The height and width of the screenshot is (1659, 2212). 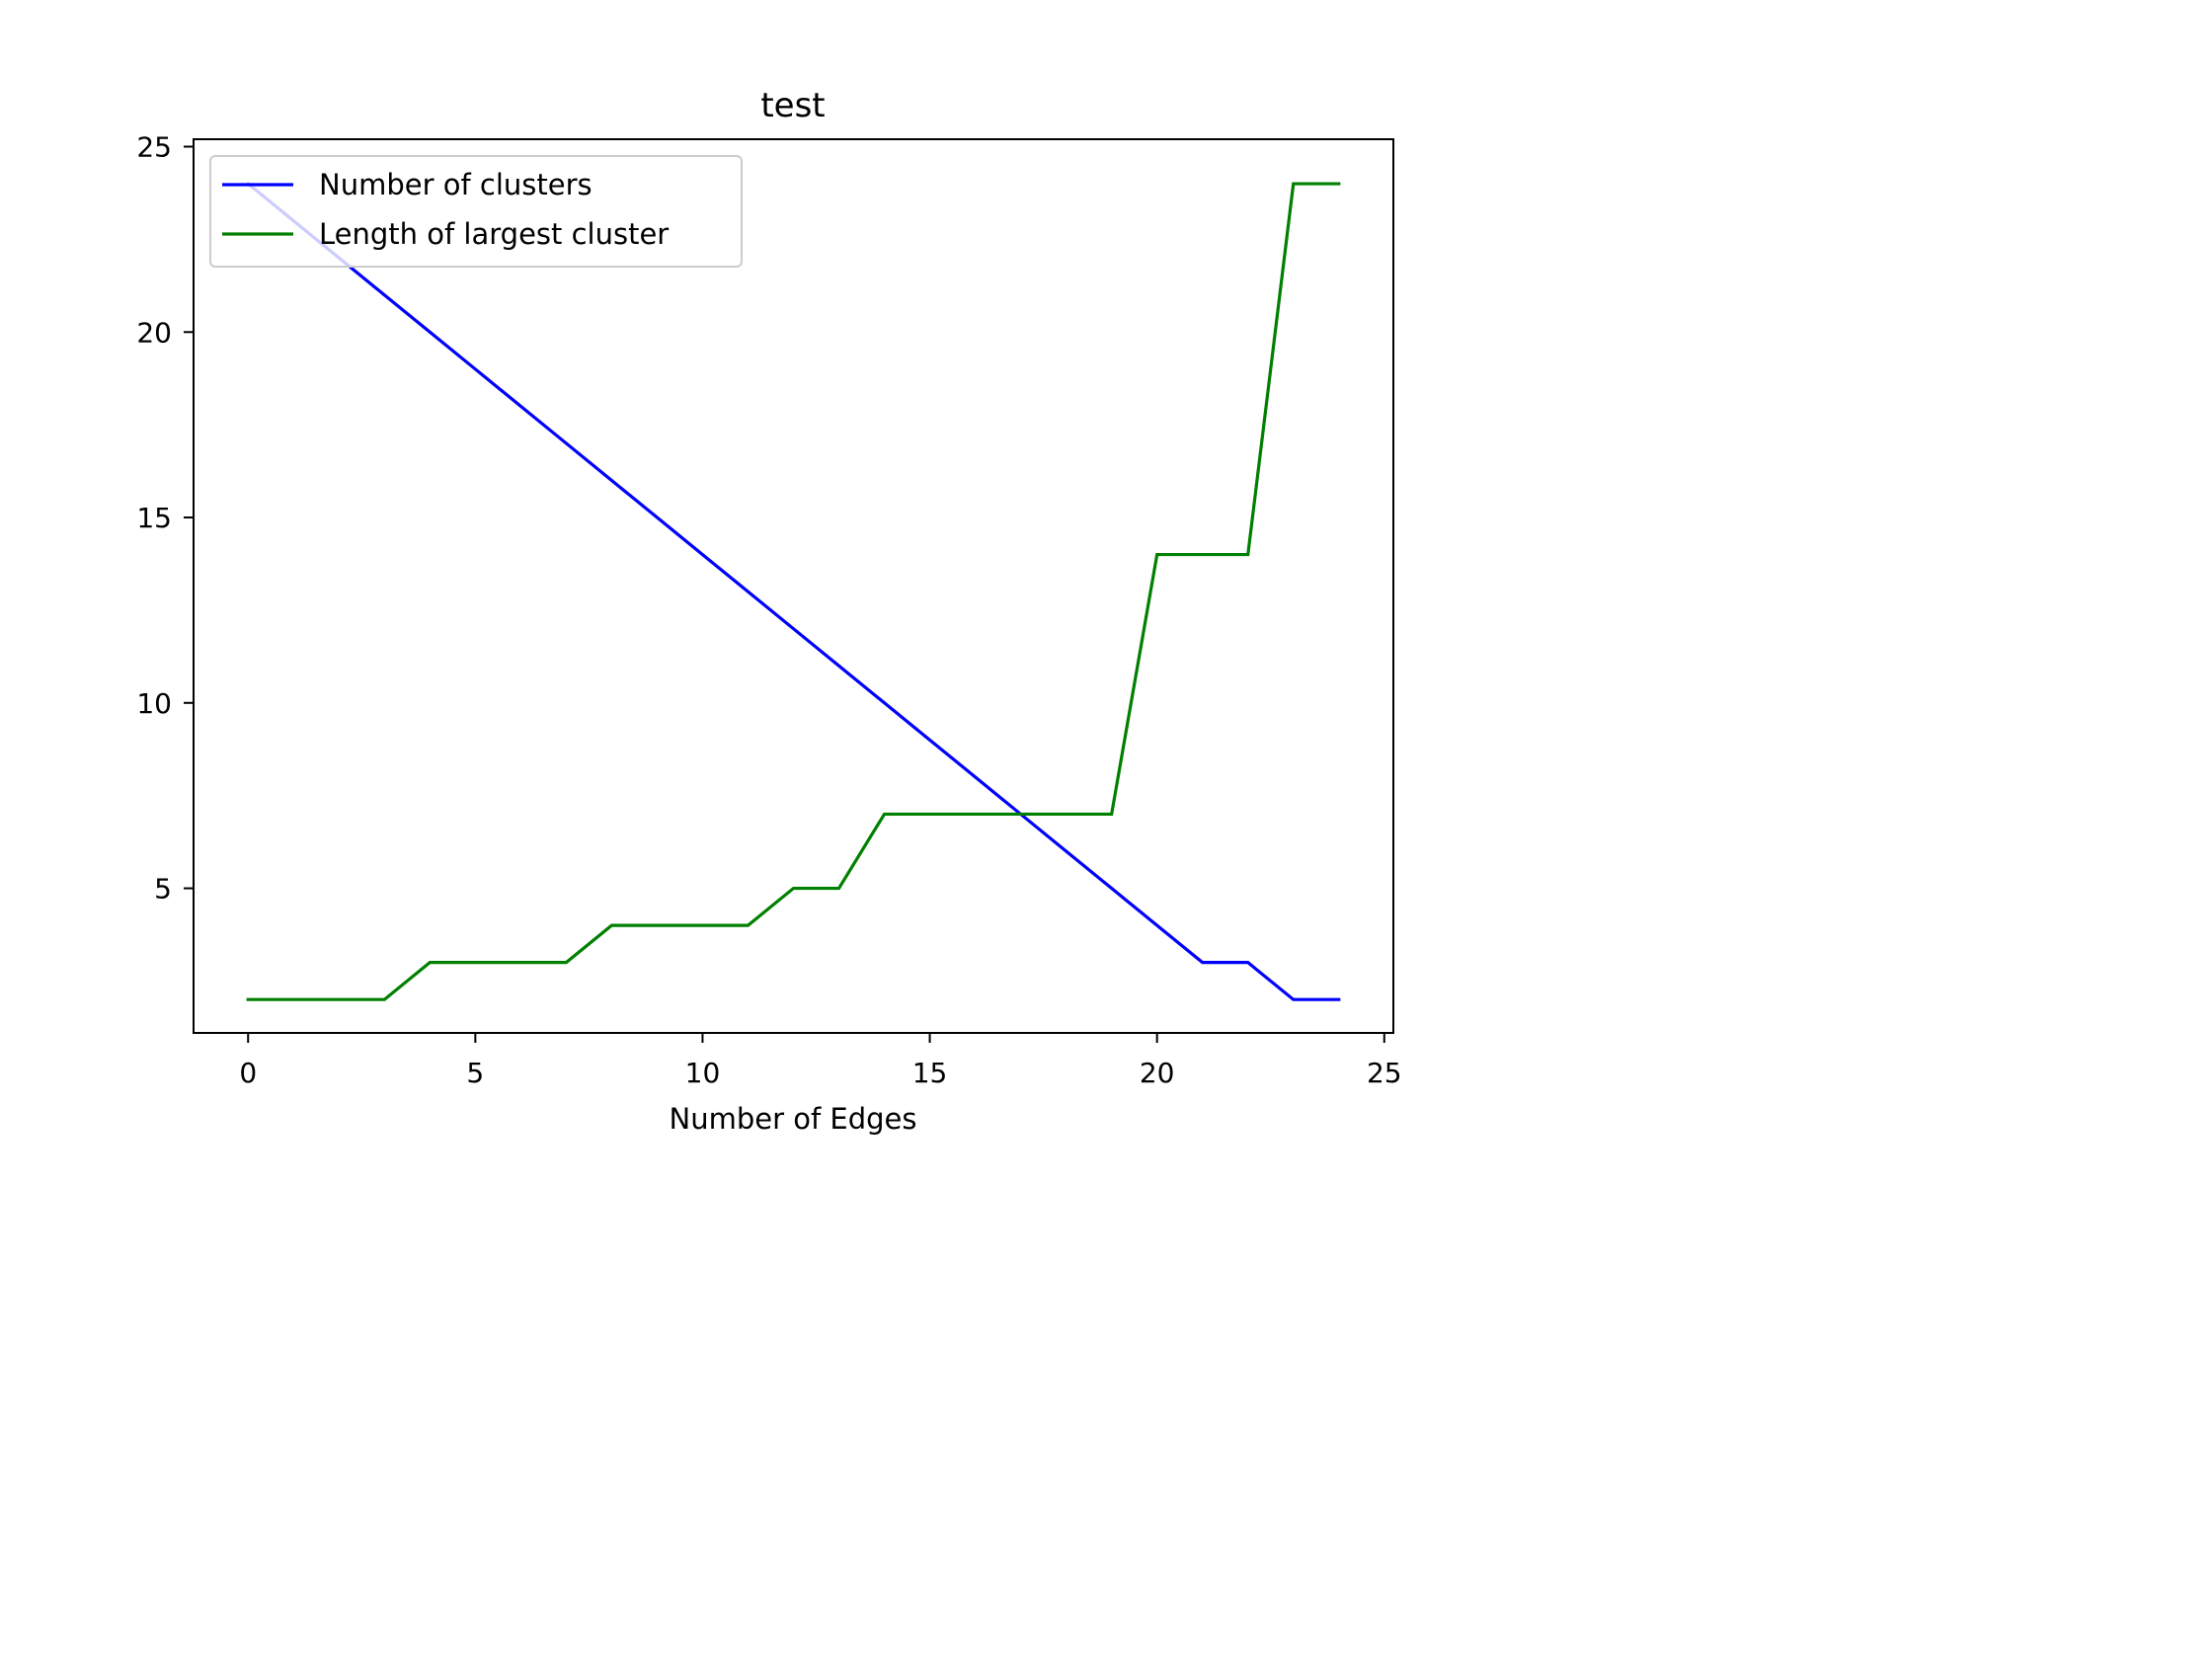 I want to click on x-tick-label: 5, so click(x=475, y=1073).